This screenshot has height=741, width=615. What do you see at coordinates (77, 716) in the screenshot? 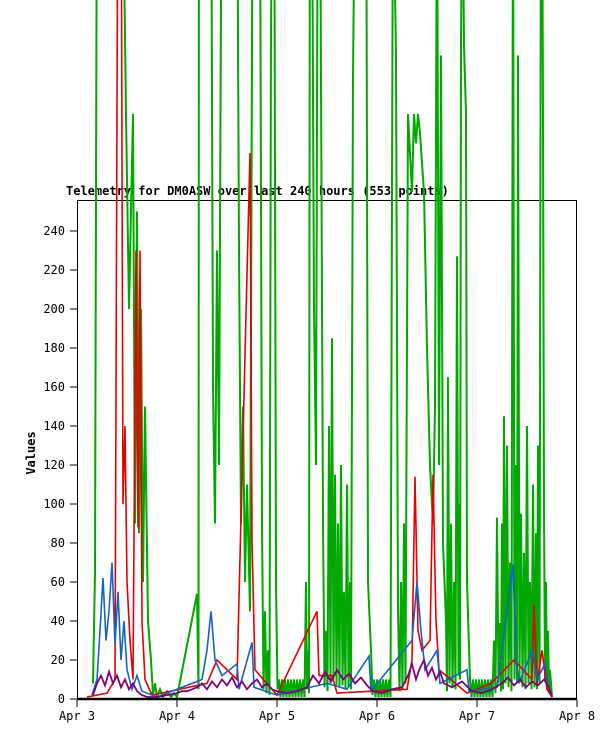
I see `x-tick-label: Apr 3` at bounding box center [77, 716].